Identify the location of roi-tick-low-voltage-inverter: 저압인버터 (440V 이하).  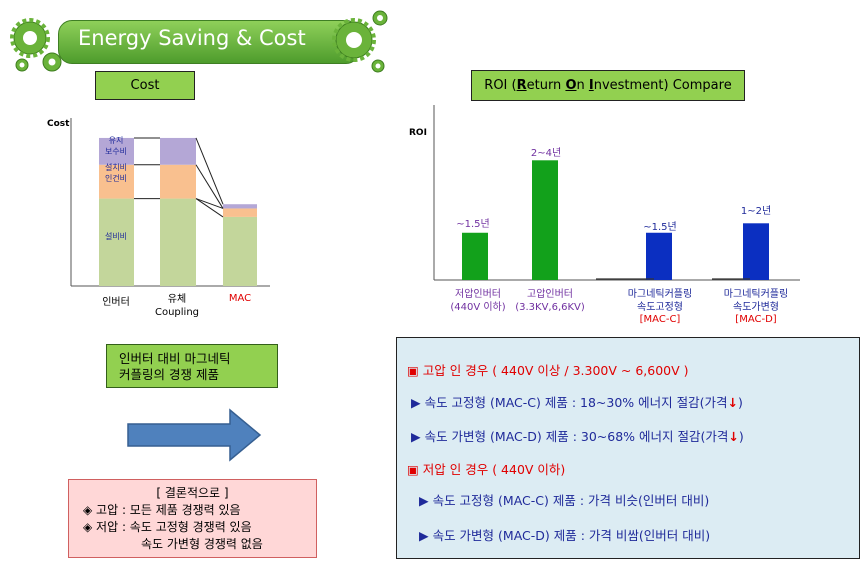
(478, 301).